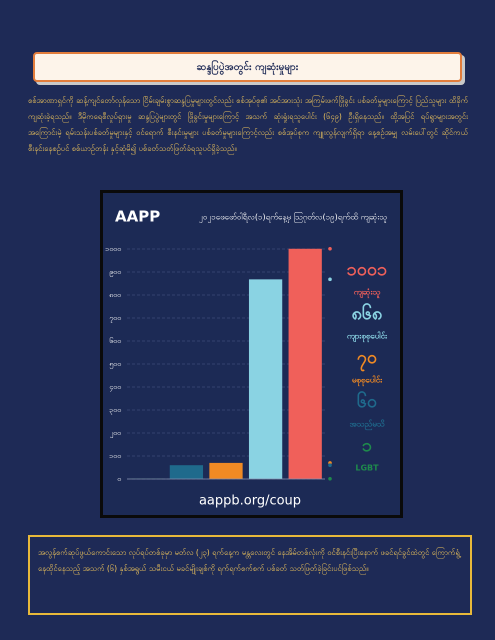 This screenshot has width=495, height=640. I want to click on value-label: ၁၀၀၁, so click(367, 269).